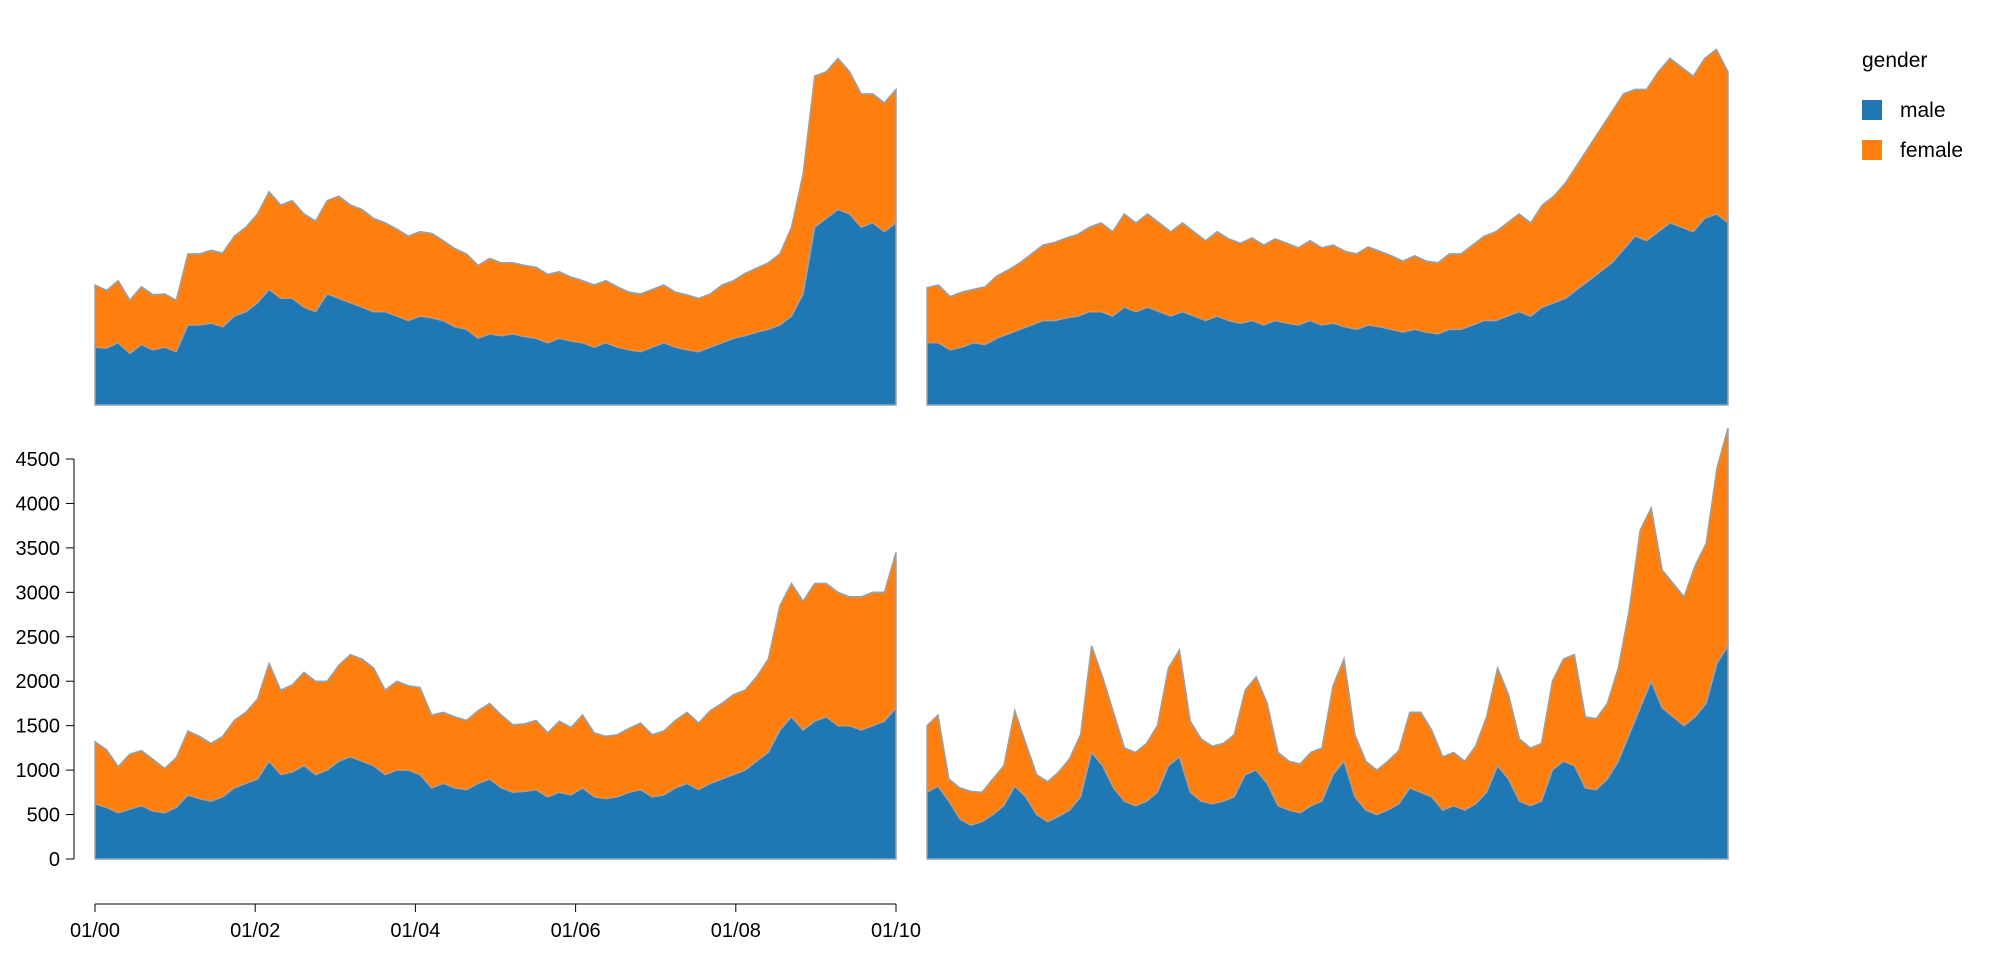 This screenshot has width=1990, height=954. Describe the element at coordinates (38, 771) in the screenshot. I see `y-tick-label: 1000` at that location.